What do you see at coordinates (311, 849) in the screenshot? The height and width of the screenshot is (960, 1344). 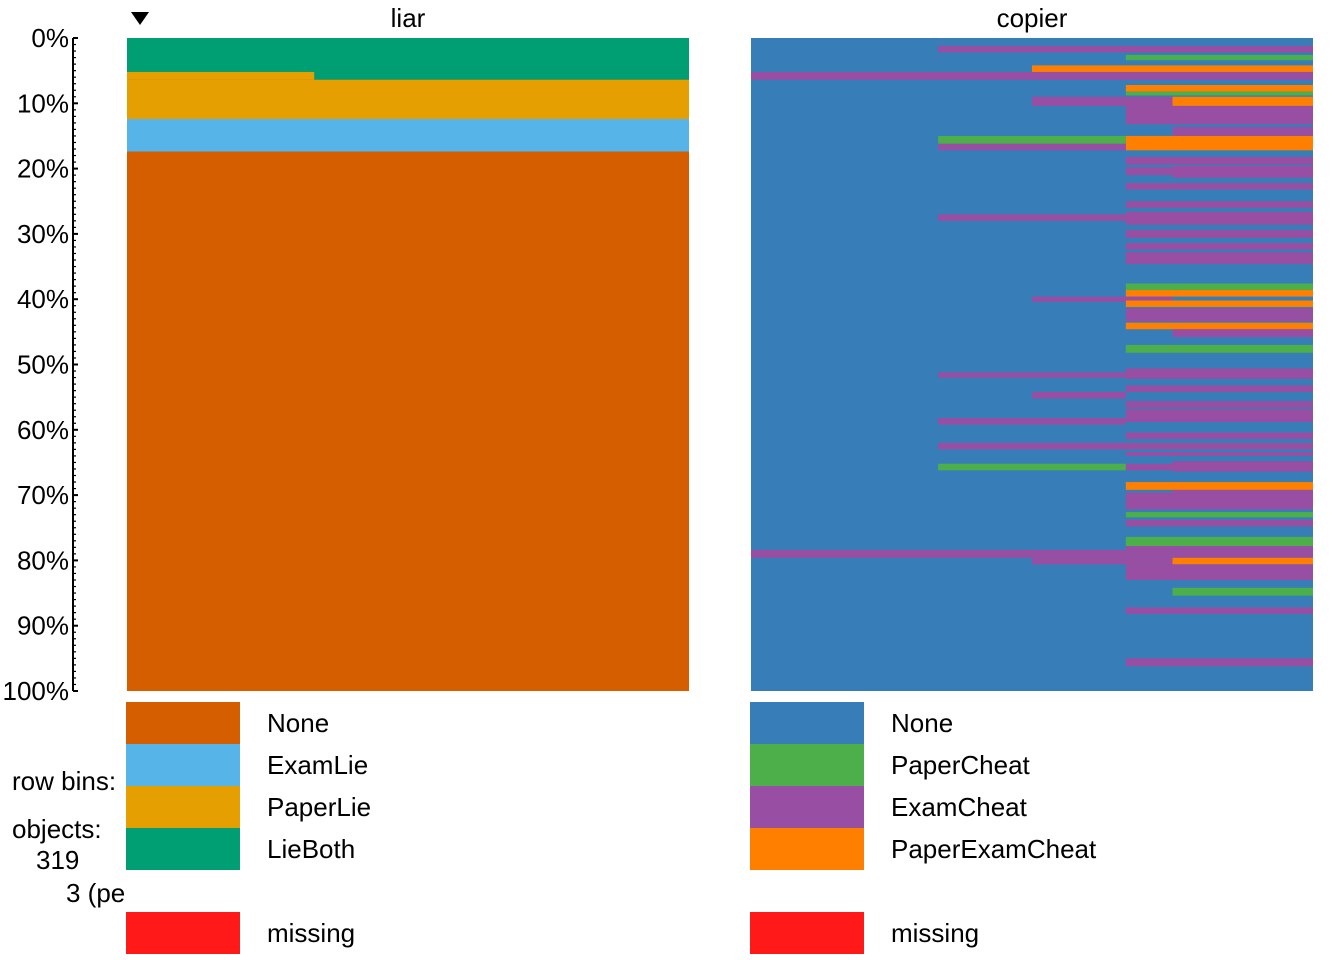 I see `legend-label-lieboth: LieBoth` at bounding box center [311, 849].